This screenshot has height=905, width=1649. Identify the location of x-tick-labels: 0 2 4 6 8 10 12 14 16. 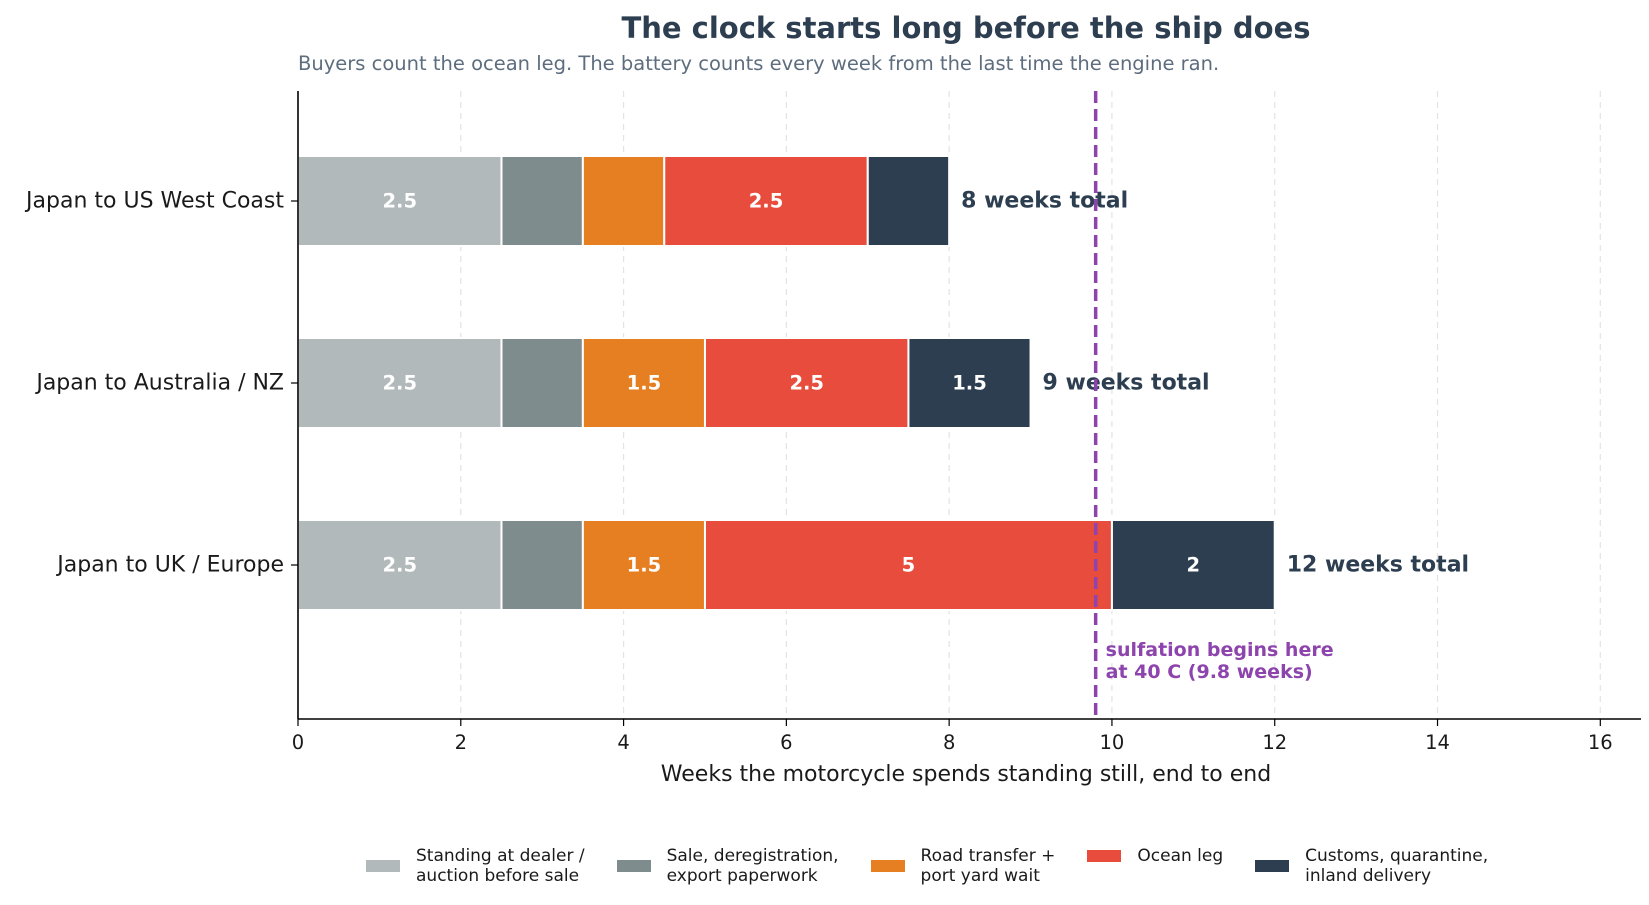
(952, 736).